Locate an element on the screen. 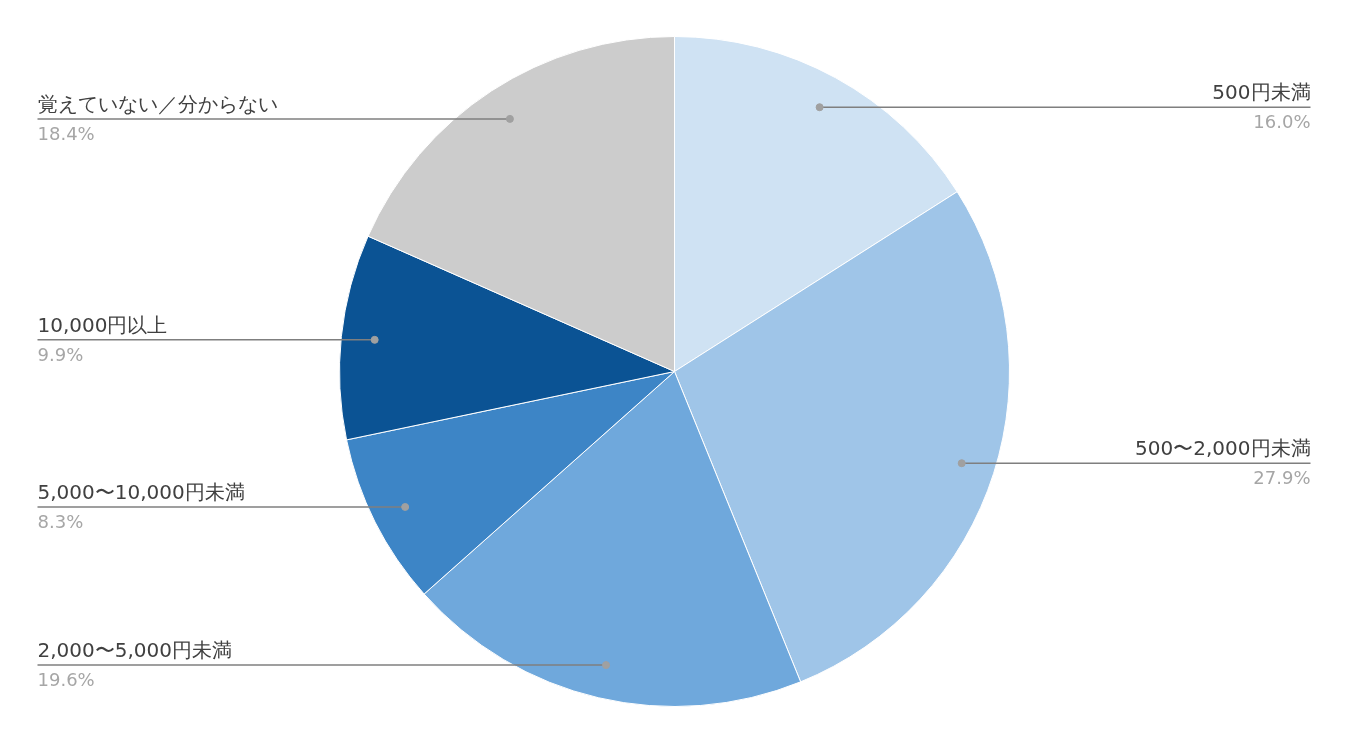 The width and height of the screenshot is (1348, 742). slice-label: 500円未満 is located at coordinates (1261, 92).